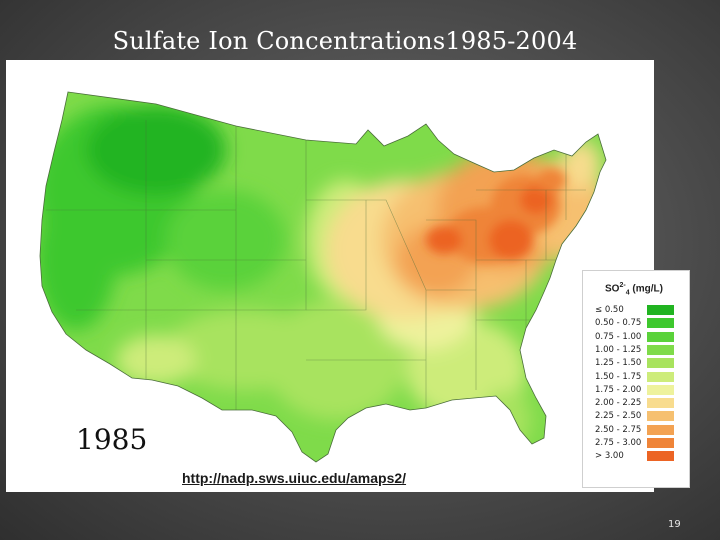  I want to click on legend-title: SO2-4 (mg/L), so click(634, 289).